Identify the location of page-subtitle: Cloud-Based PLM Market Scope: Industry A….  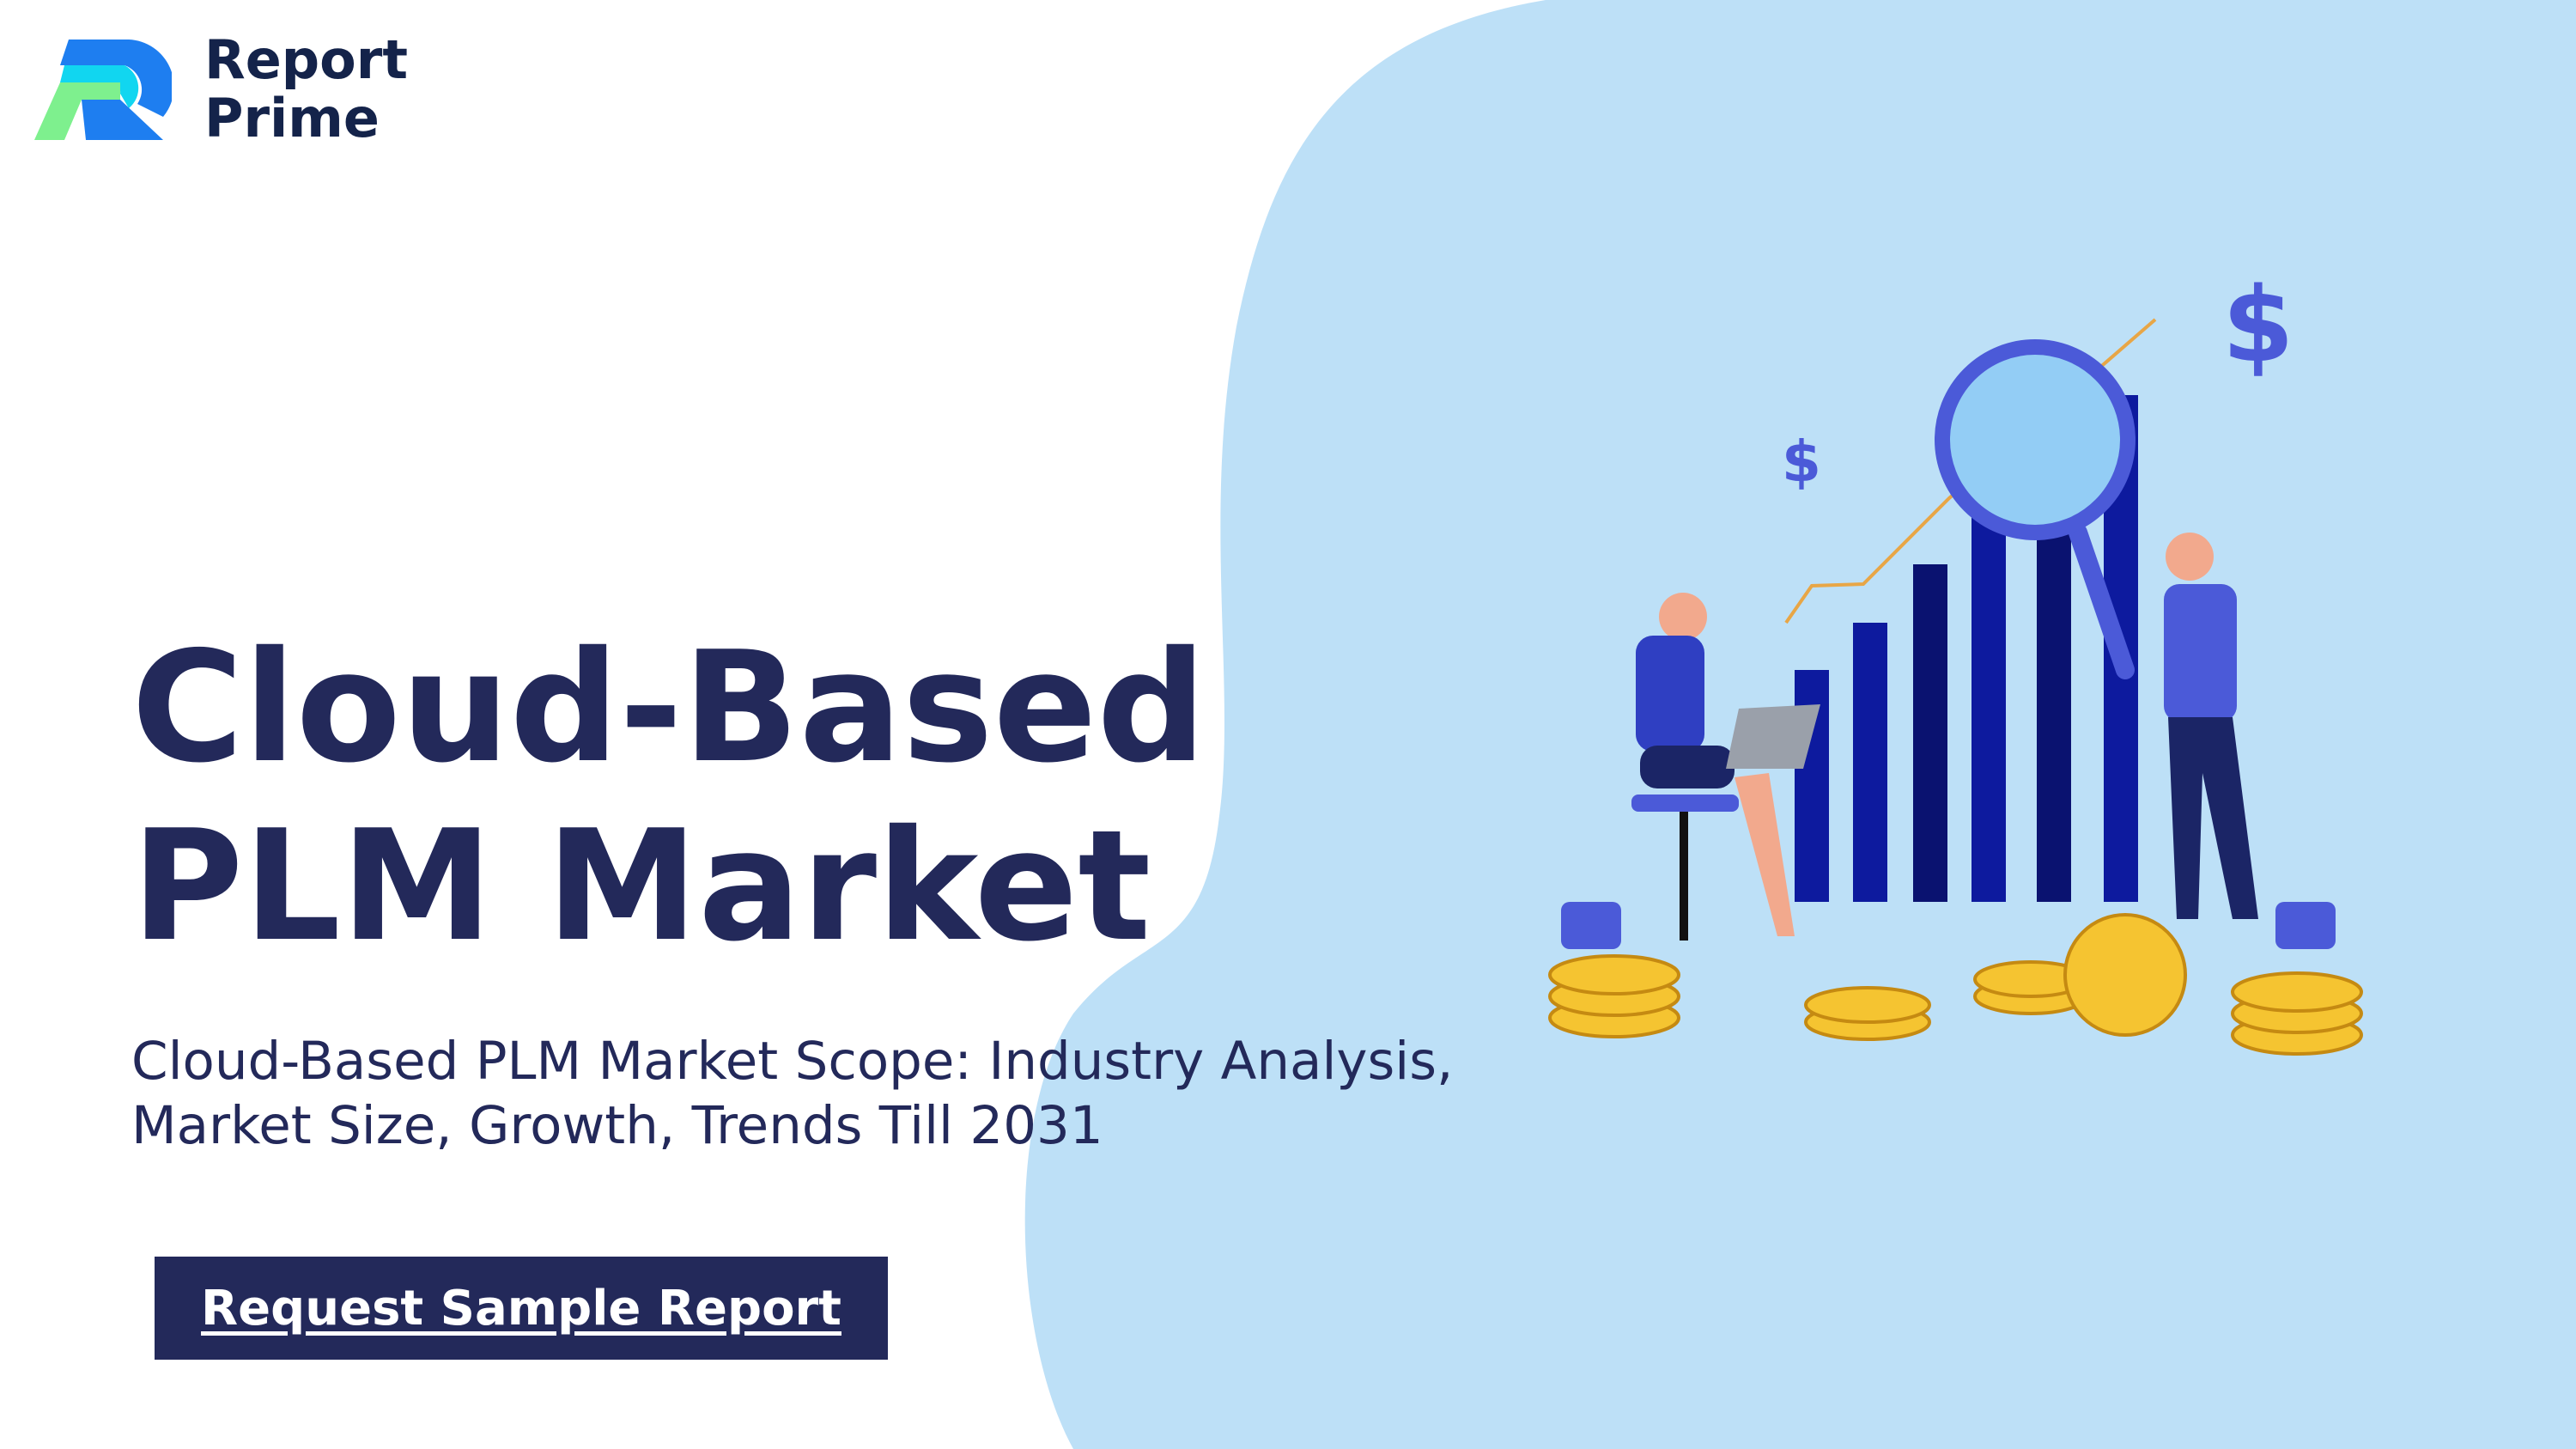
(792, 1093).